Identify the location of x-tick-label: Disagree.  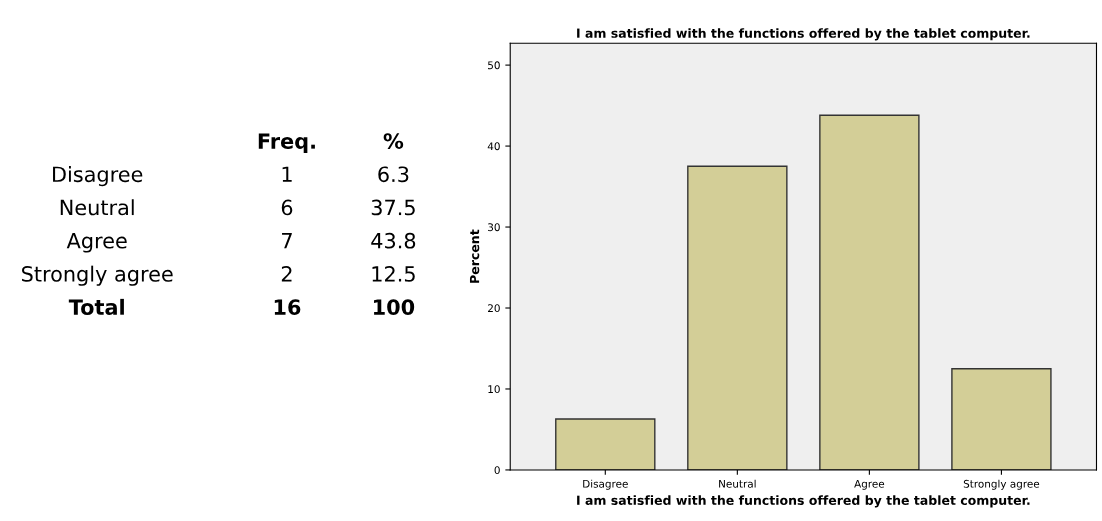
(605, 484).